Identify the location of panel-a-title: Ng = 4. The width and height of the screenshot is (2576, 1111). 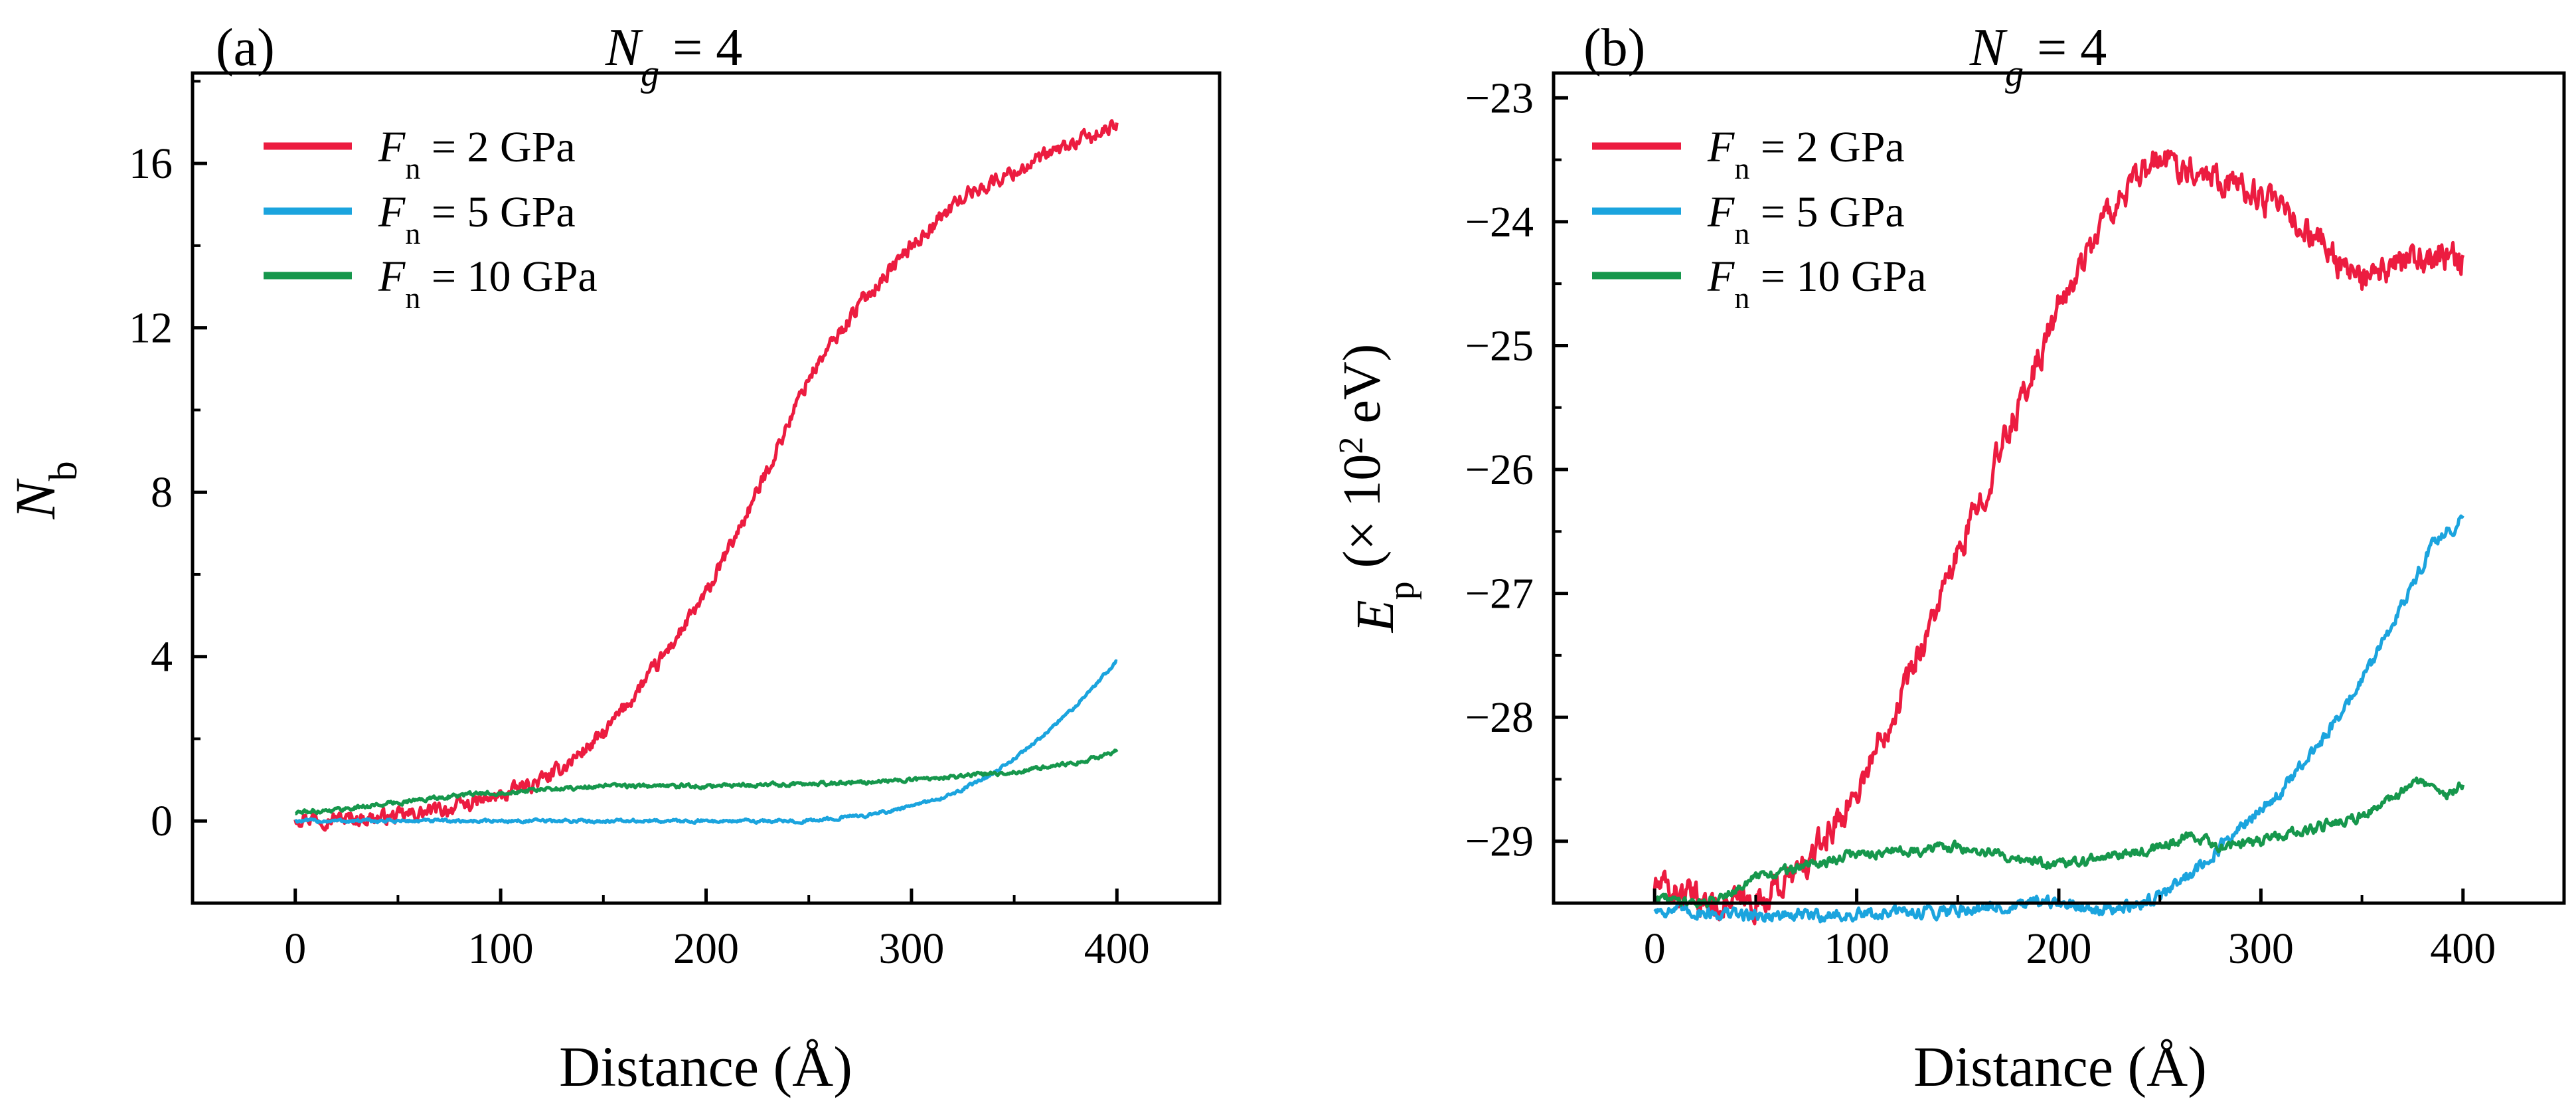
(673, 56).